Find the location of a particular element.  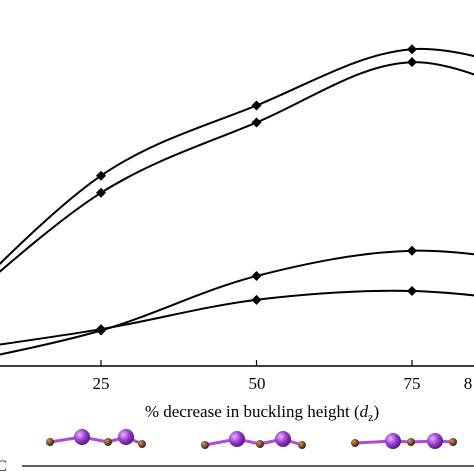

data-point-s3-x50 is located at coordinates (256, 275).